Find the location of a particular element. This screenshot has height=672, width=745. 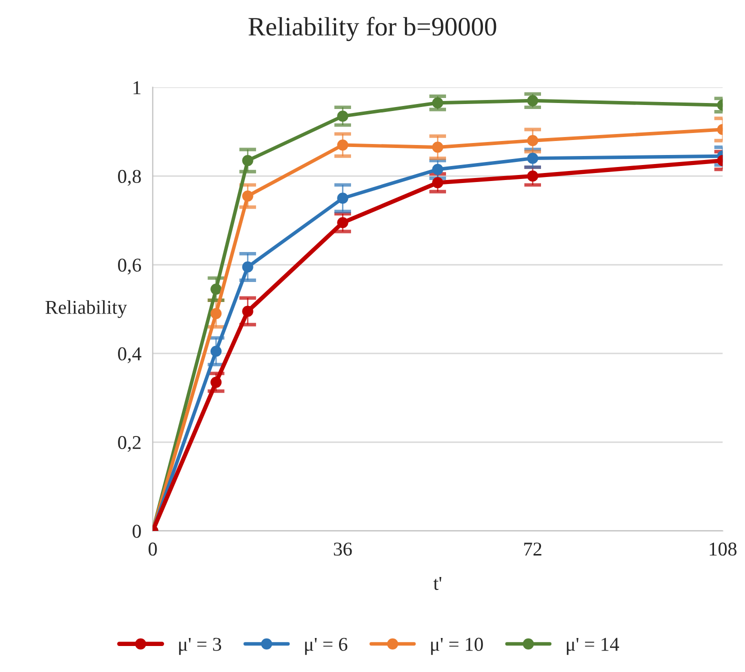

legend-label: μ' = 6 is located at coordinates (326, 646).